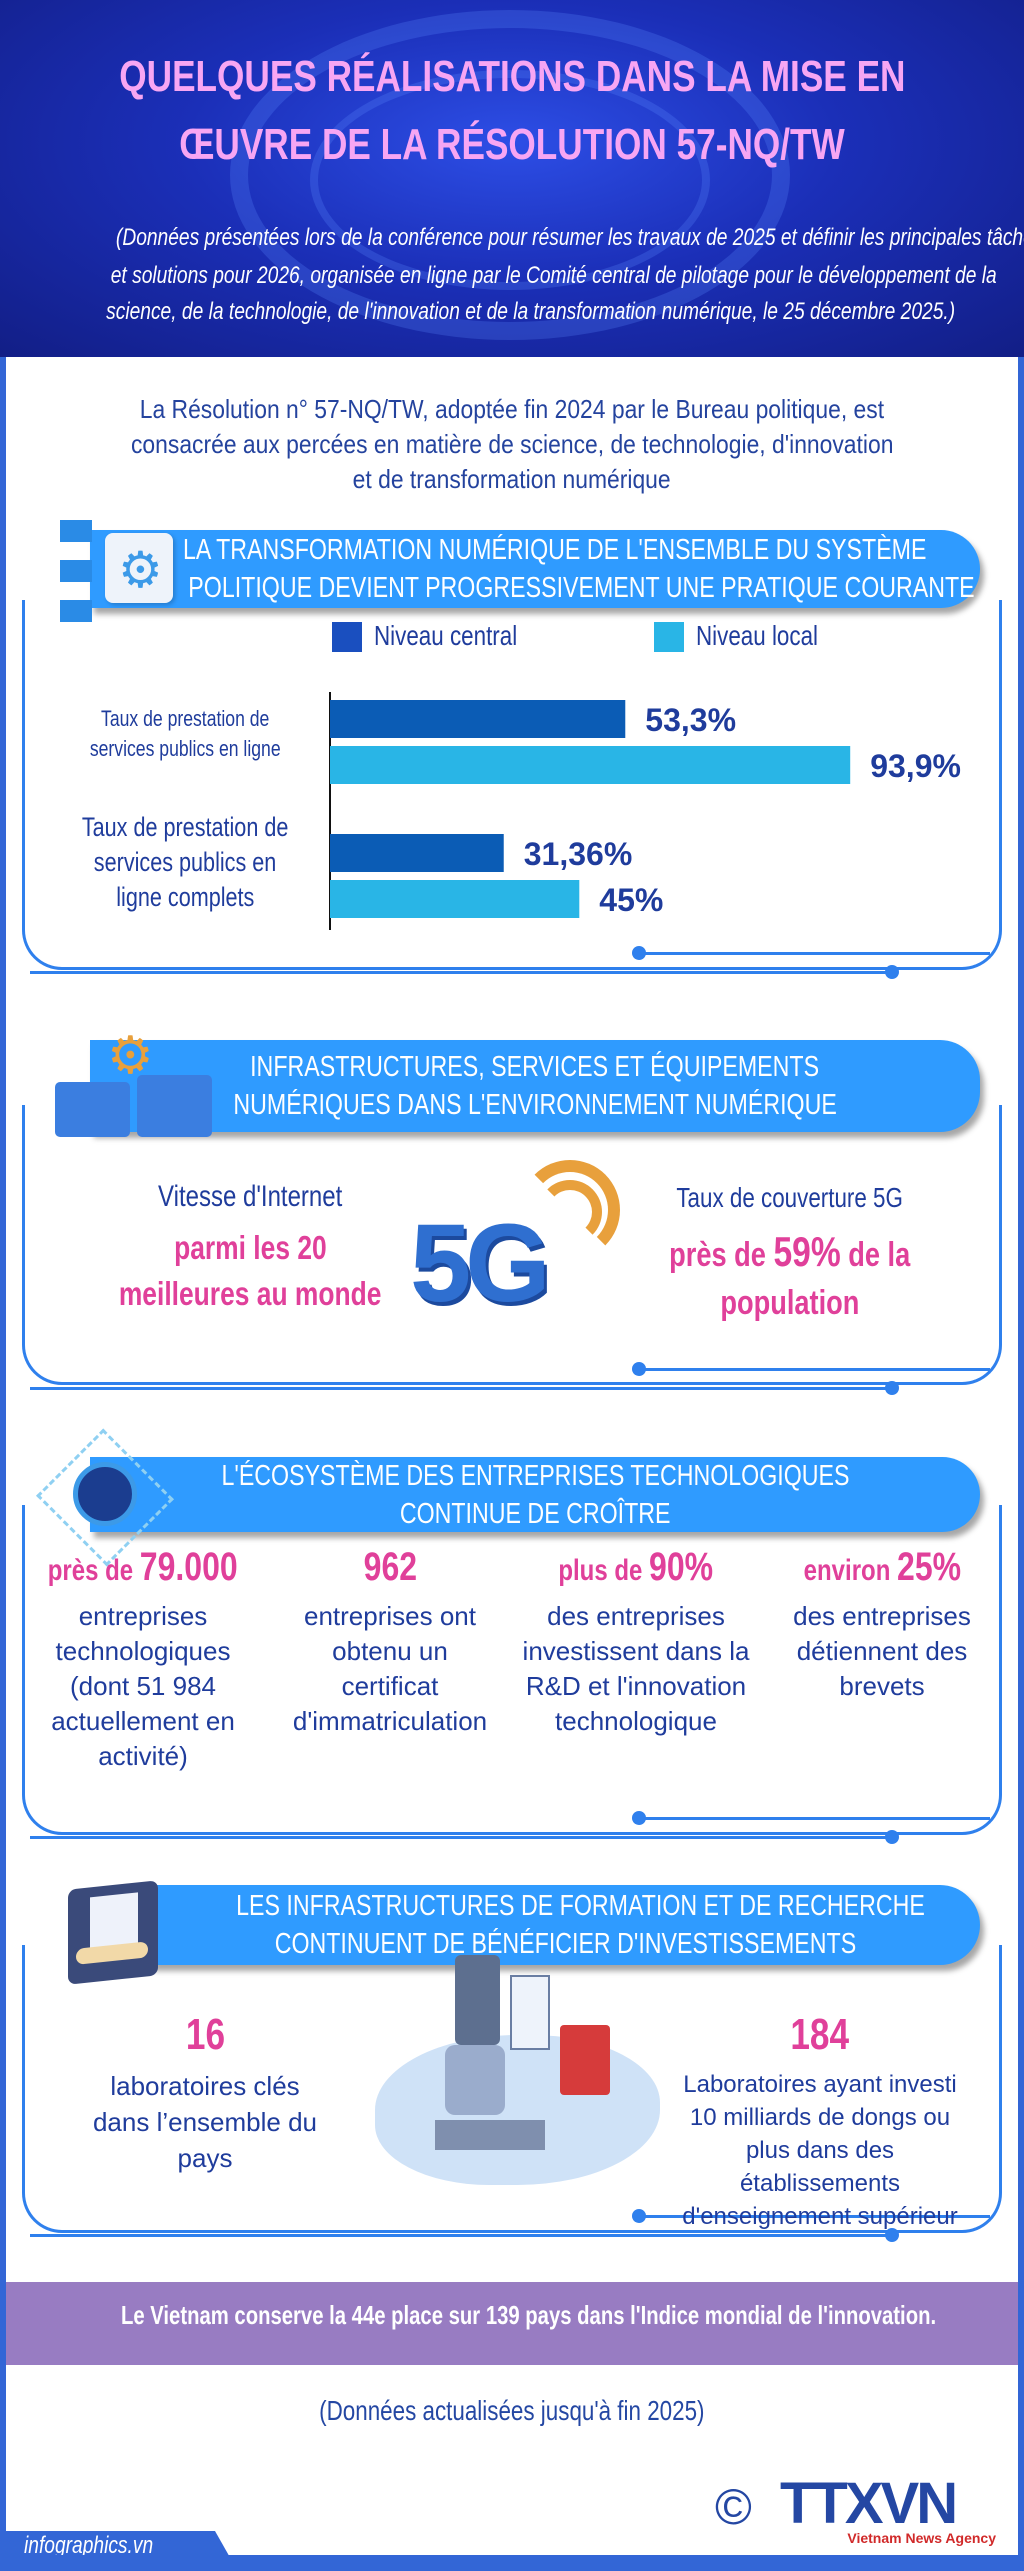 This screenshot has width=1024, height=2571. What do you see at coordinates (512, 2563) in the screenshot?
I see `footer-bar` at bounding box center [512, 2563].